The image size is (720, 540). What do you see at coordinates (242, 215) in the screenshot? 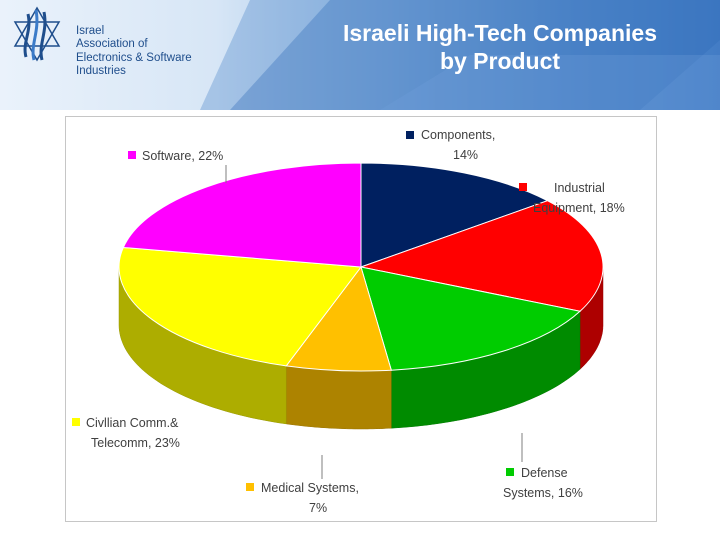
I see `pie-slice-software` at bounding box center [242, 215].